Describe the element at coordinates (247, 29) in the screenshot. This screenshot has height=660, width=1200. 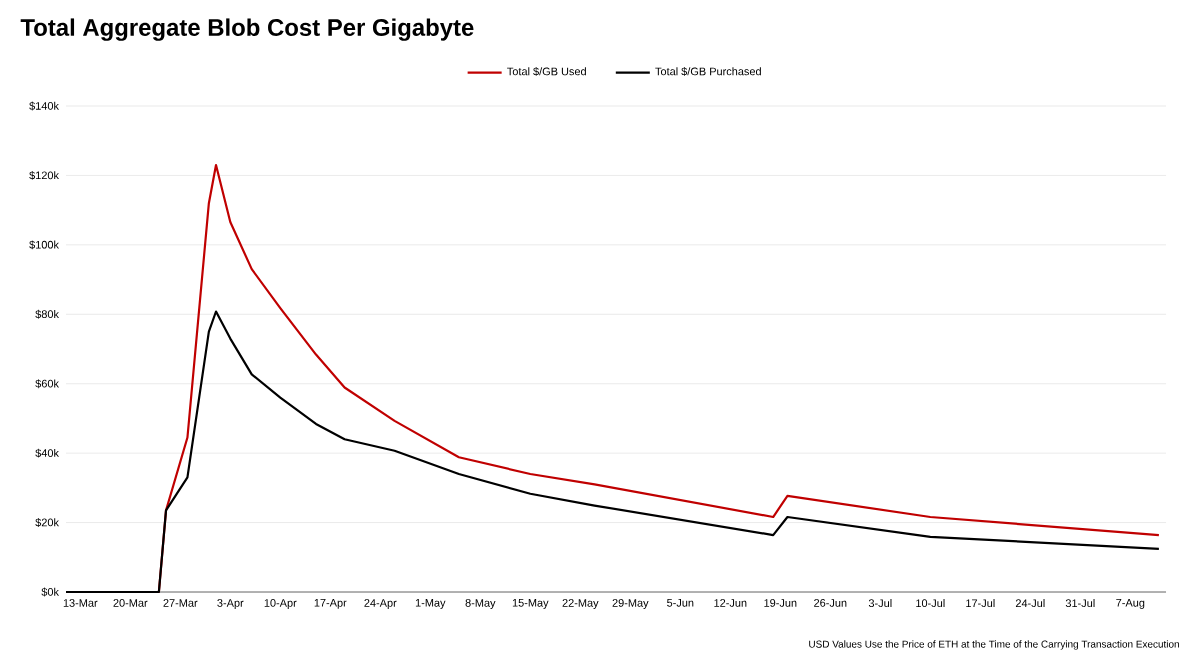
I see `chart-title: Total Aggregate Blob Cost Per Gigabyte` at that location.